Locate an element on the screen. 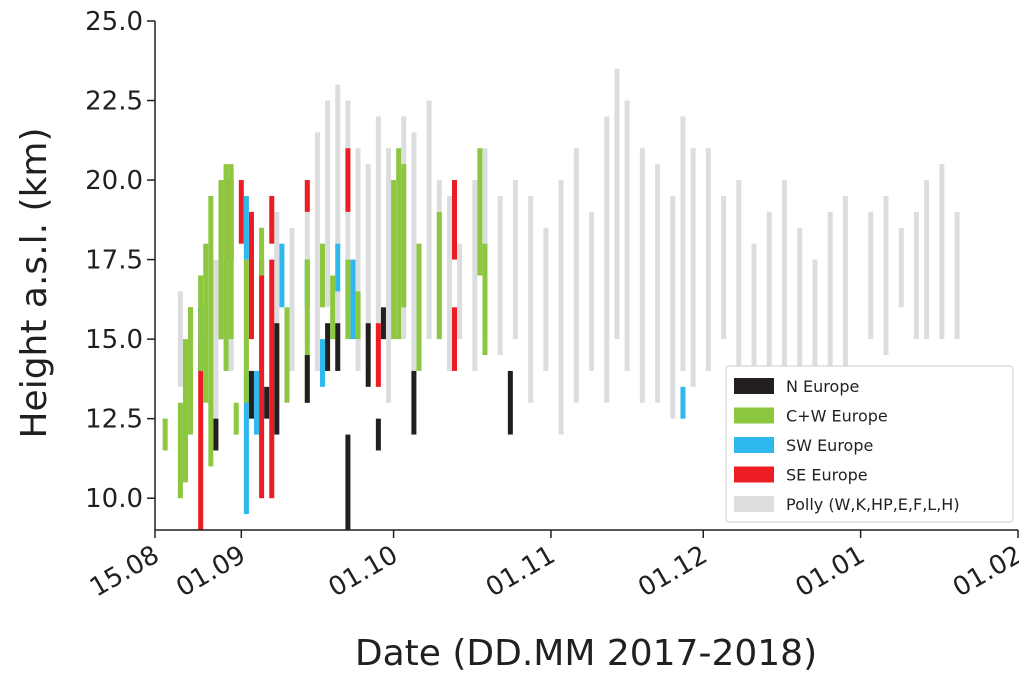  x-tick-label: 01.12 is located at coordinates (672, 571).